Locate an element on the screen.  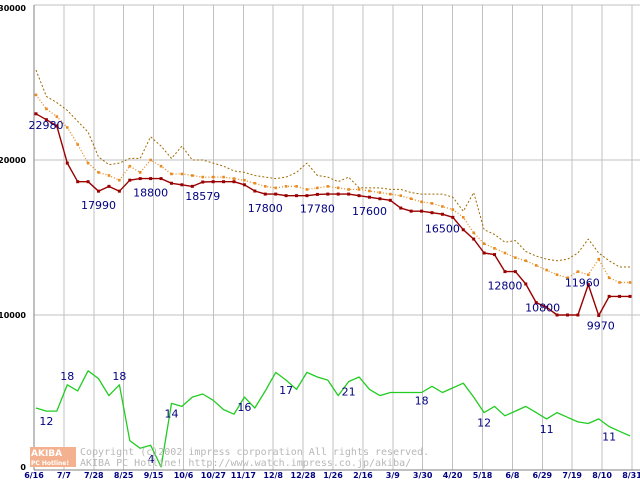
data-label-min: 17800 is located at coordinates (265, 208).